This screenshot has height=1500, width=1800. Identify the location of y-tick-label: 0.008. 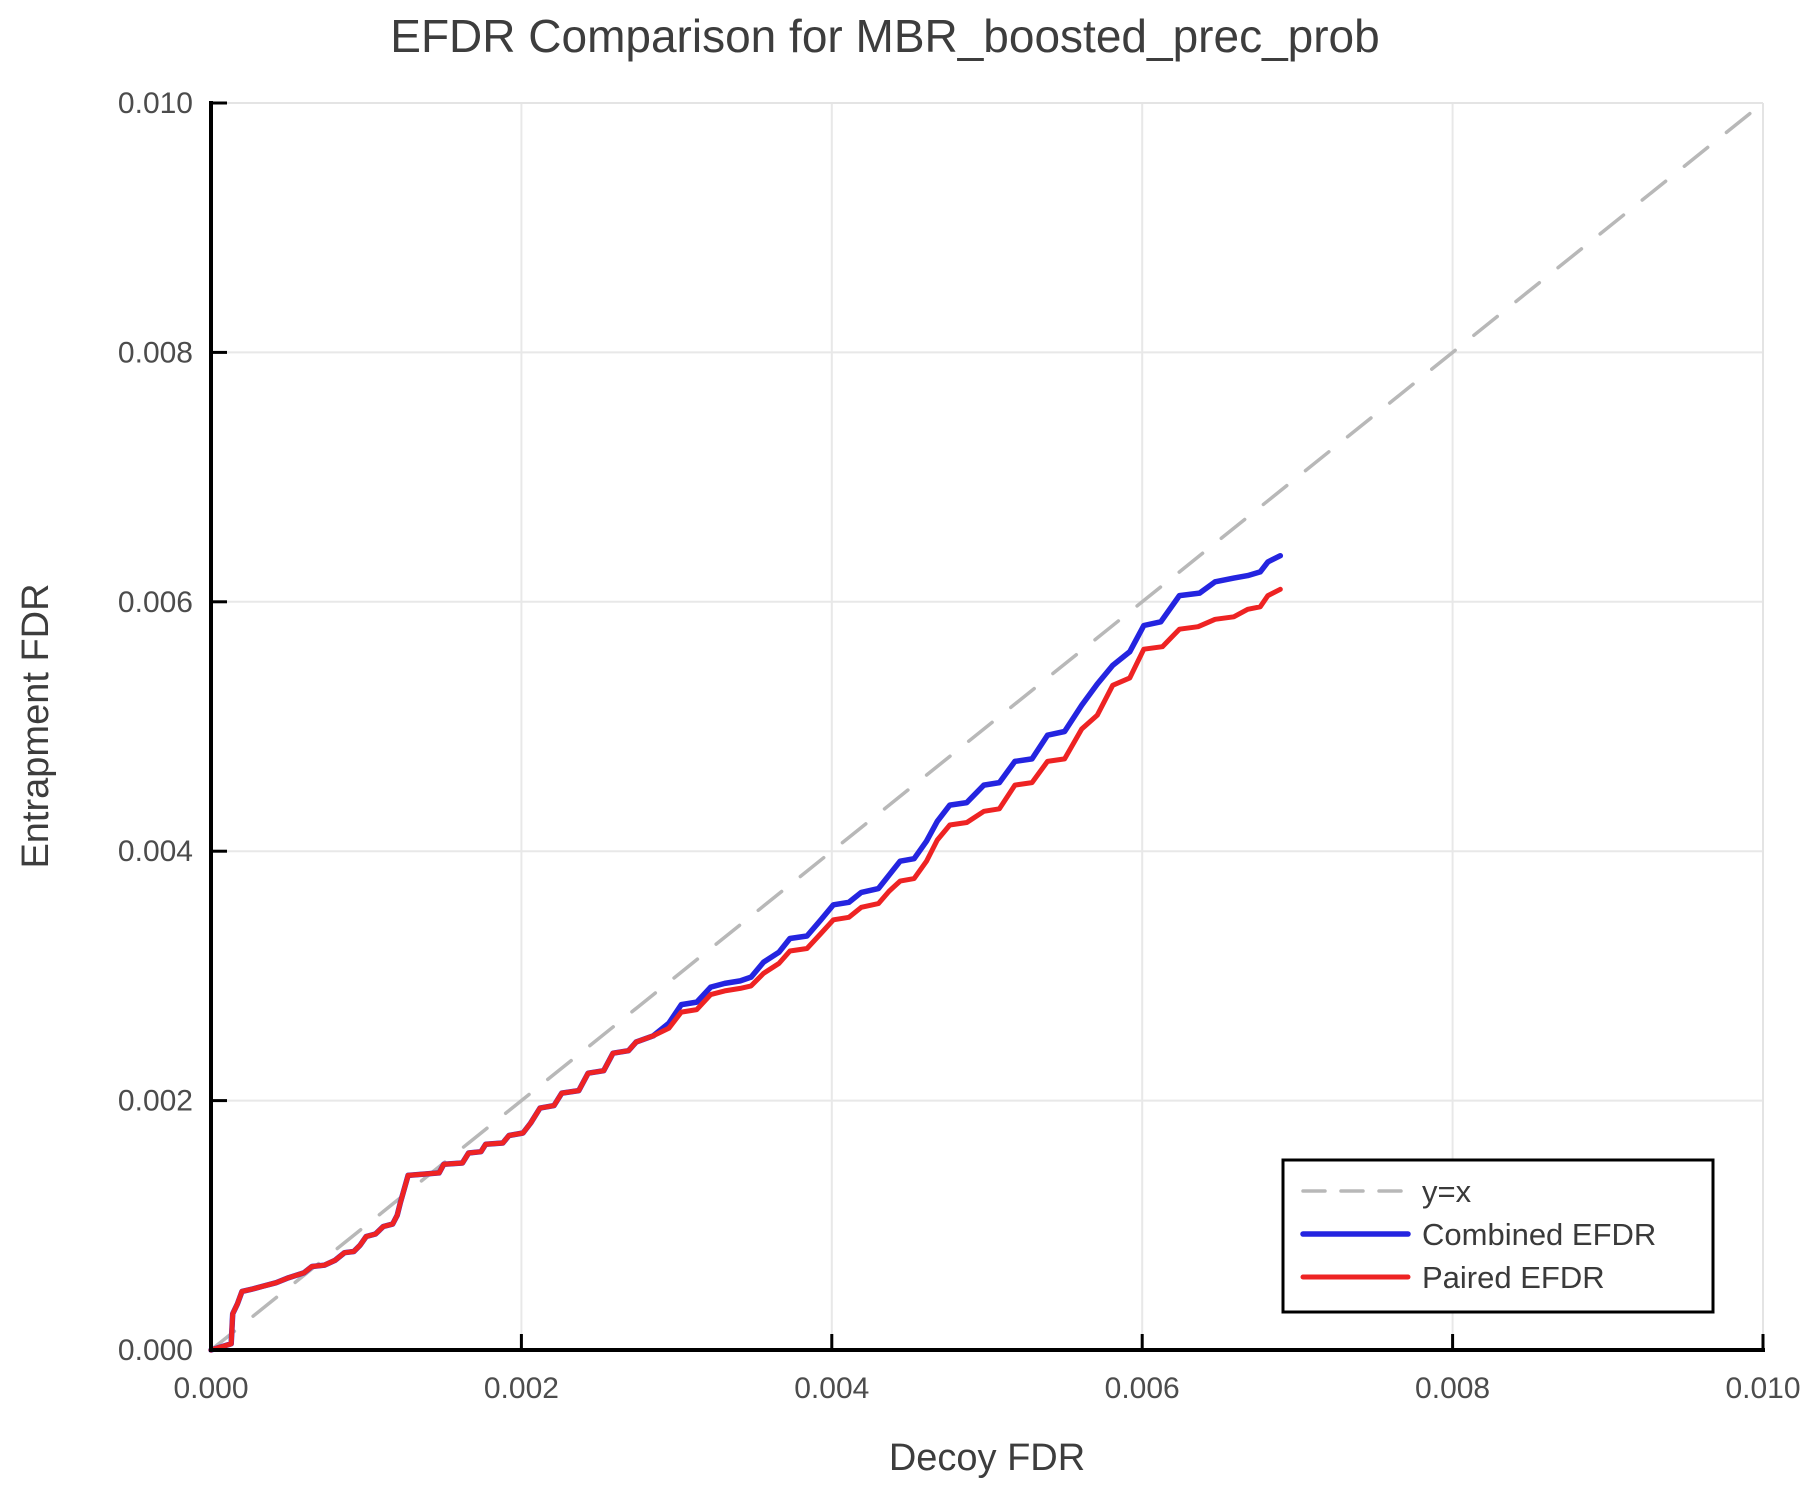
(155, 352).